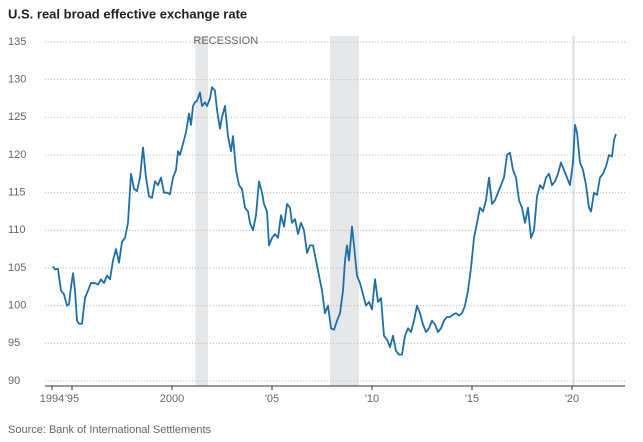 The height and width of the screenshot is (442, 643). I want to click on x-tick-label: '10, so click(372, 399).